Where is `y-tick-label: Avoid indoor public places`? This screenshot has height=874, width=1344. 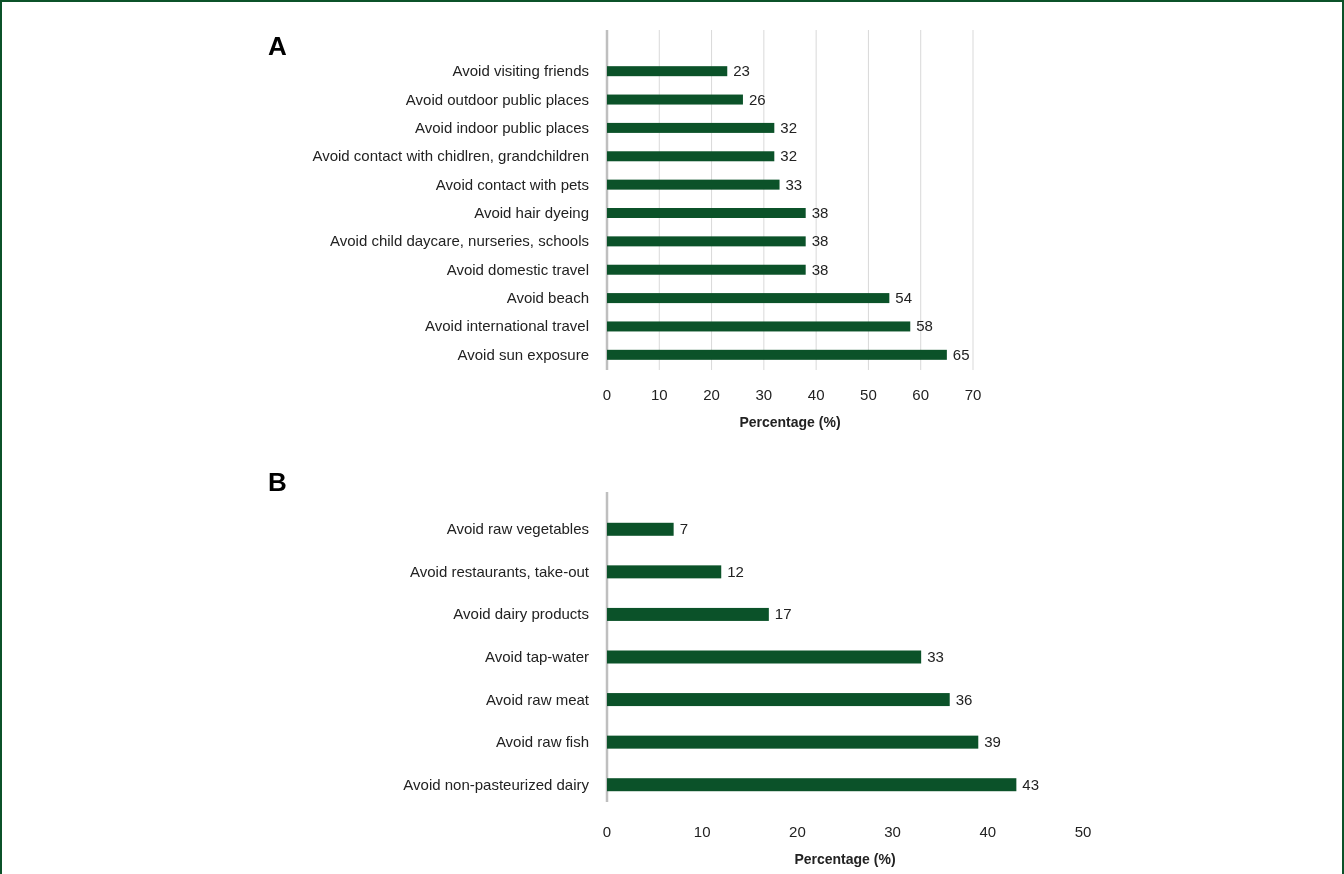 y-tick-label: Avoid indoor public places is located at coordinates (501, 127).